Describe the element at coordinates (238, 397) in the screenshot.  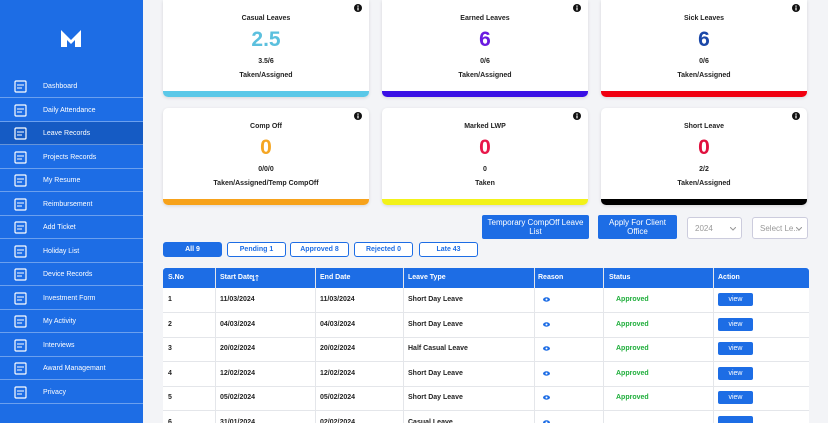
I see `cell: 05/02/2024` at that location.